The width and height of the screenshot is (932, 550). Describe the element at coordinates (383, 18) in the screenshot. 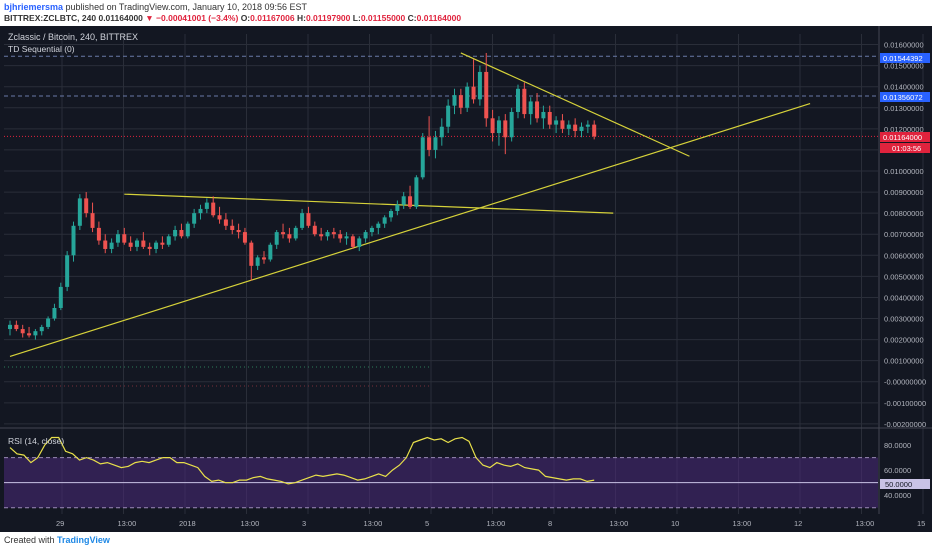

I see `ohlc-low: 0.01155000` at that location.